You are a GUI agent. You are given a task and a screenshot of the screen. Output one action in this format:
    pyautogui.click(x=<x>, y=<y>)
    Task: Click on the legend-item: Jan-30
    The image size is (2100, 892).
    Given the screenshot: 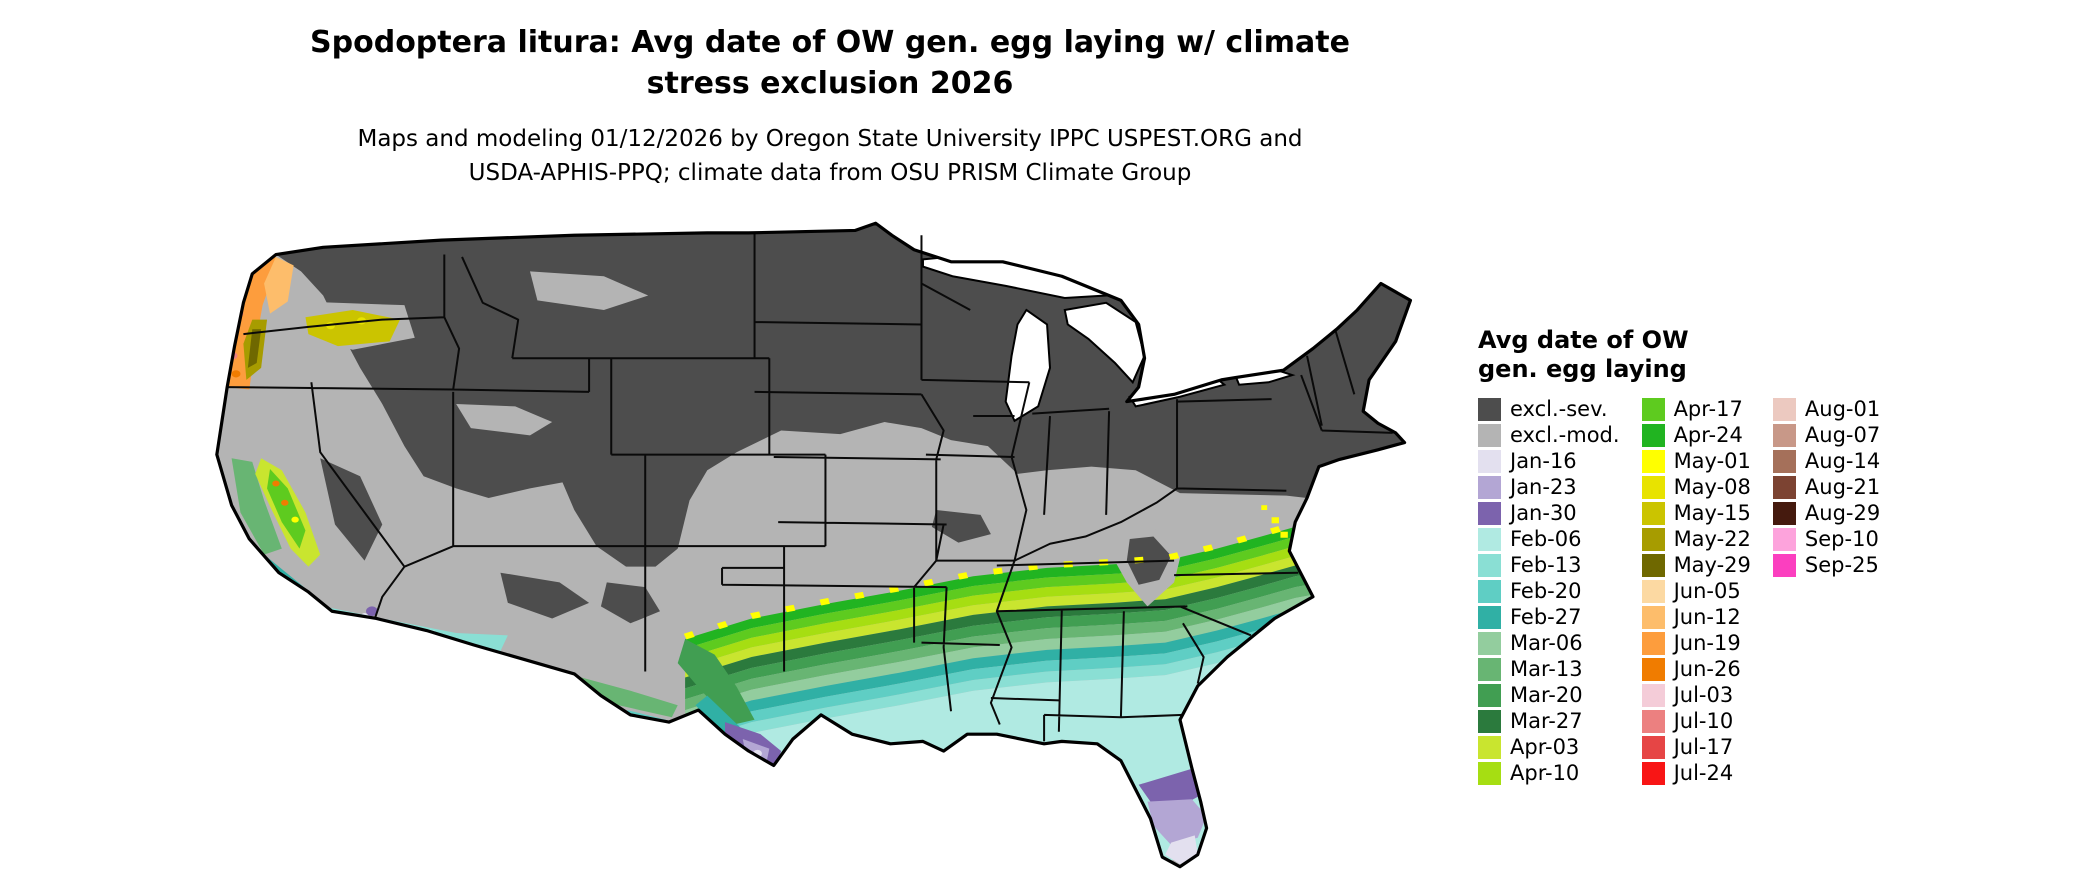 What is the action you would take?
    pyautogui.click(x=1549, y=513)
    